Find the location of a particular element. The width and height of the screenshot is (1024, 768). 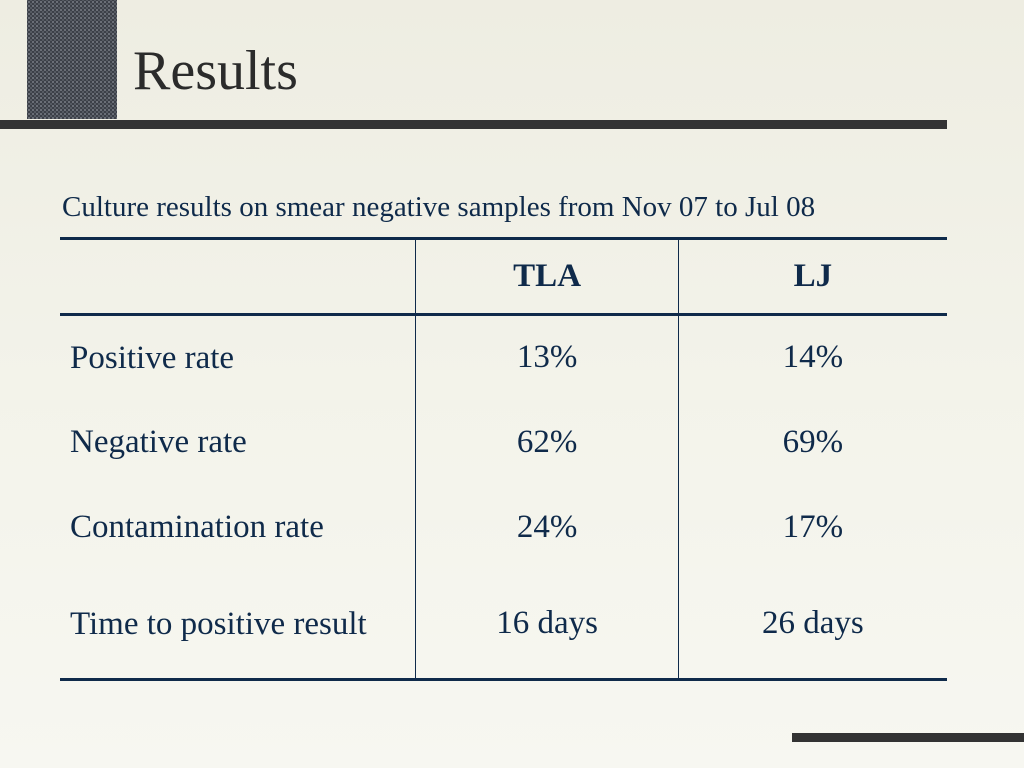

row-label: Negative rate is located at coordinates (158, 442).